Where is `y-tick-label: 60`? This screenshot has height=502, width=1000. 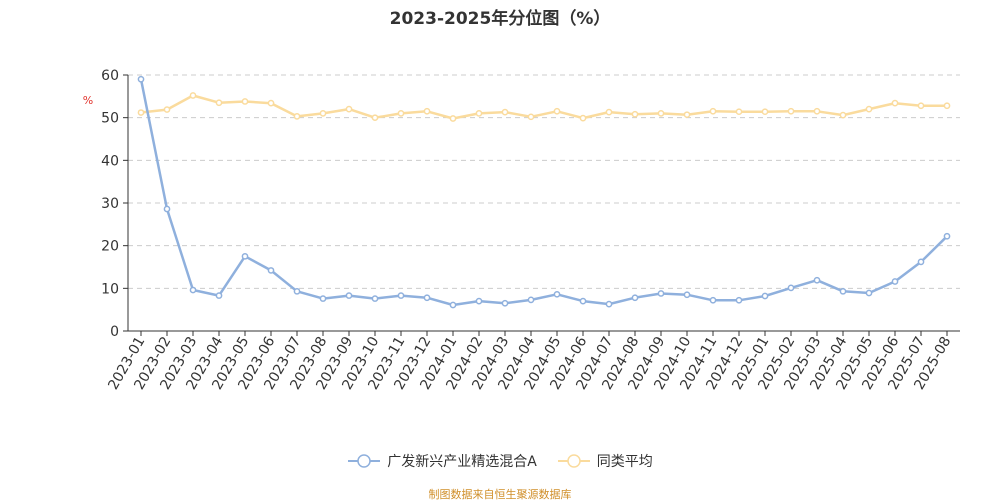
y-tick-label: 60 is located at coordinates (110, 76).